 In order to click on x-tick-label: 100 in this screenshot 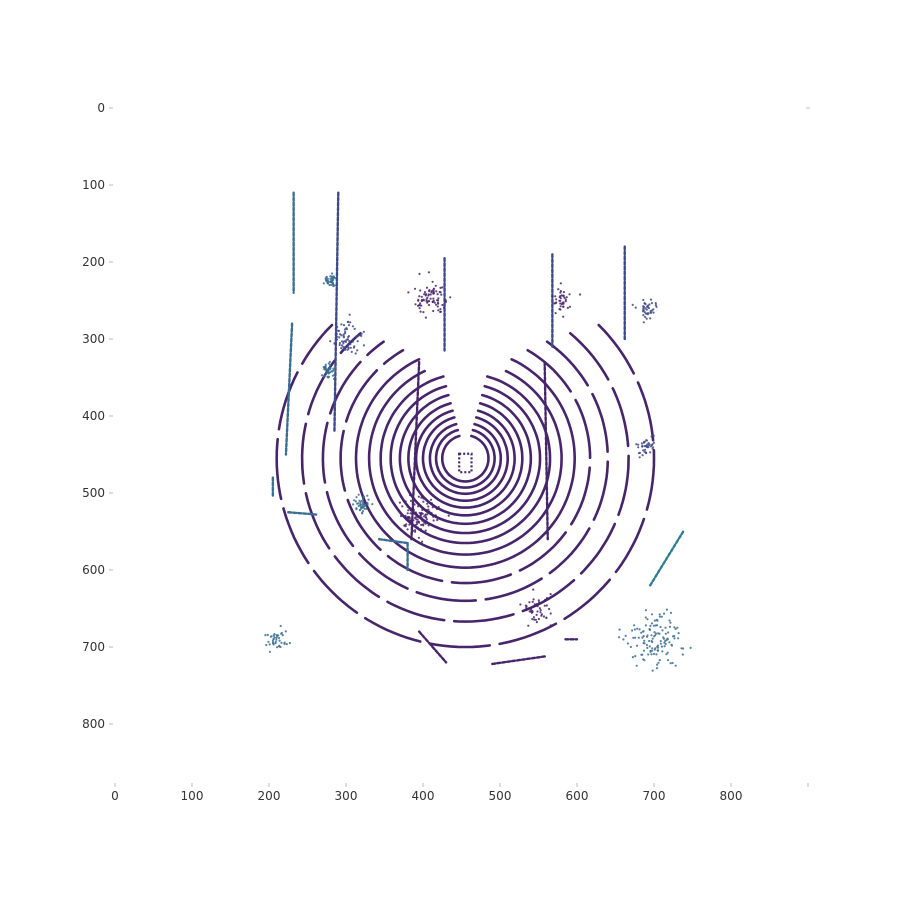, I will do `click(192, 796)`.